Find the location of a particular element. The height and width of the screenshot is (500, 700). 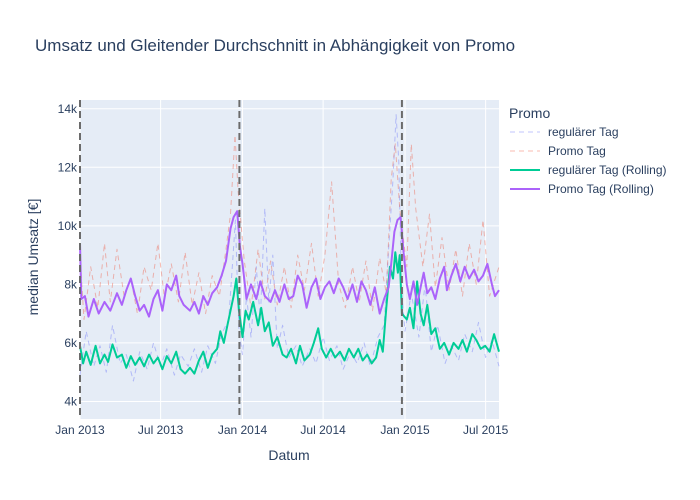

legend-item: regulärer Tag is located at coordinates (564, 132).